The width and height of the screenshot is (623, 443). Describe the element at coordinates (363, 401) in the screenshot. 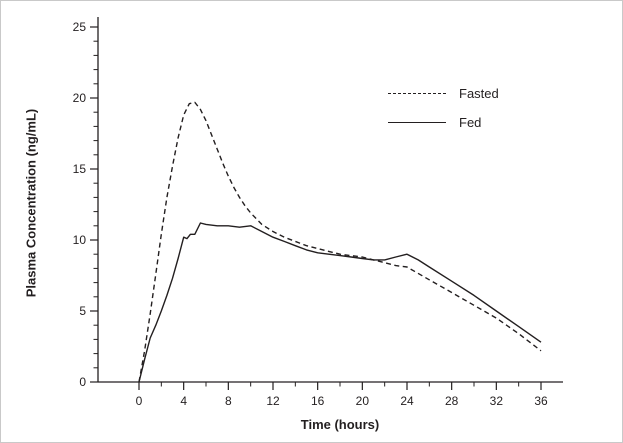

I see `x-tick-label: 20` at that location.